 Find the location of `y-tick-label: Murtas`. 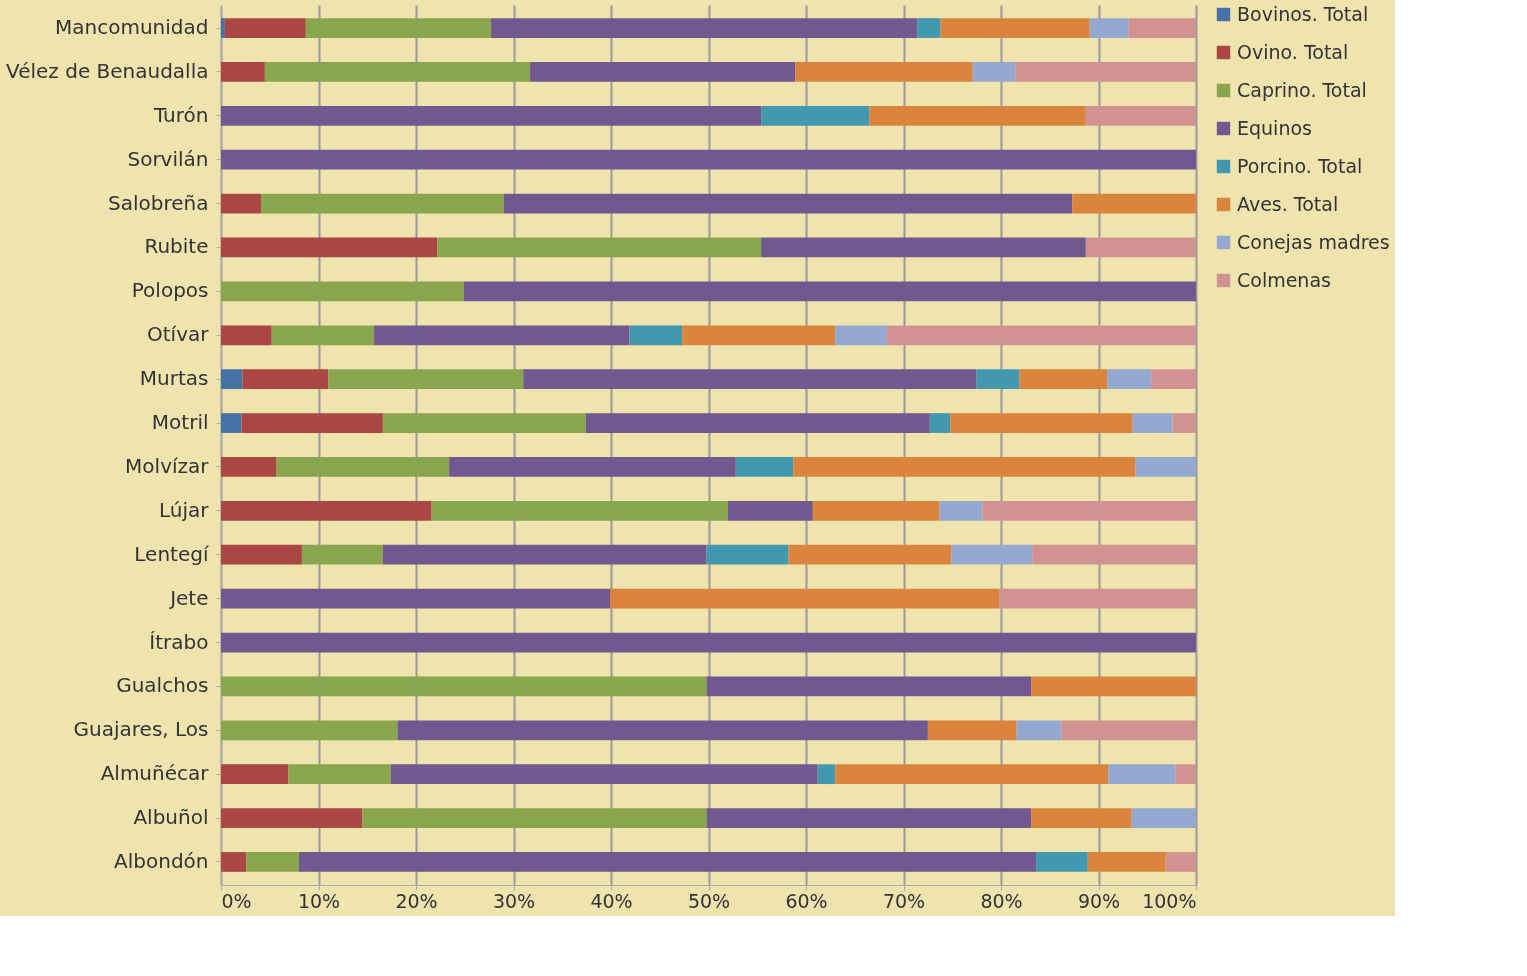

y-tick-label: Murtas is located at coordinates (174, 378).